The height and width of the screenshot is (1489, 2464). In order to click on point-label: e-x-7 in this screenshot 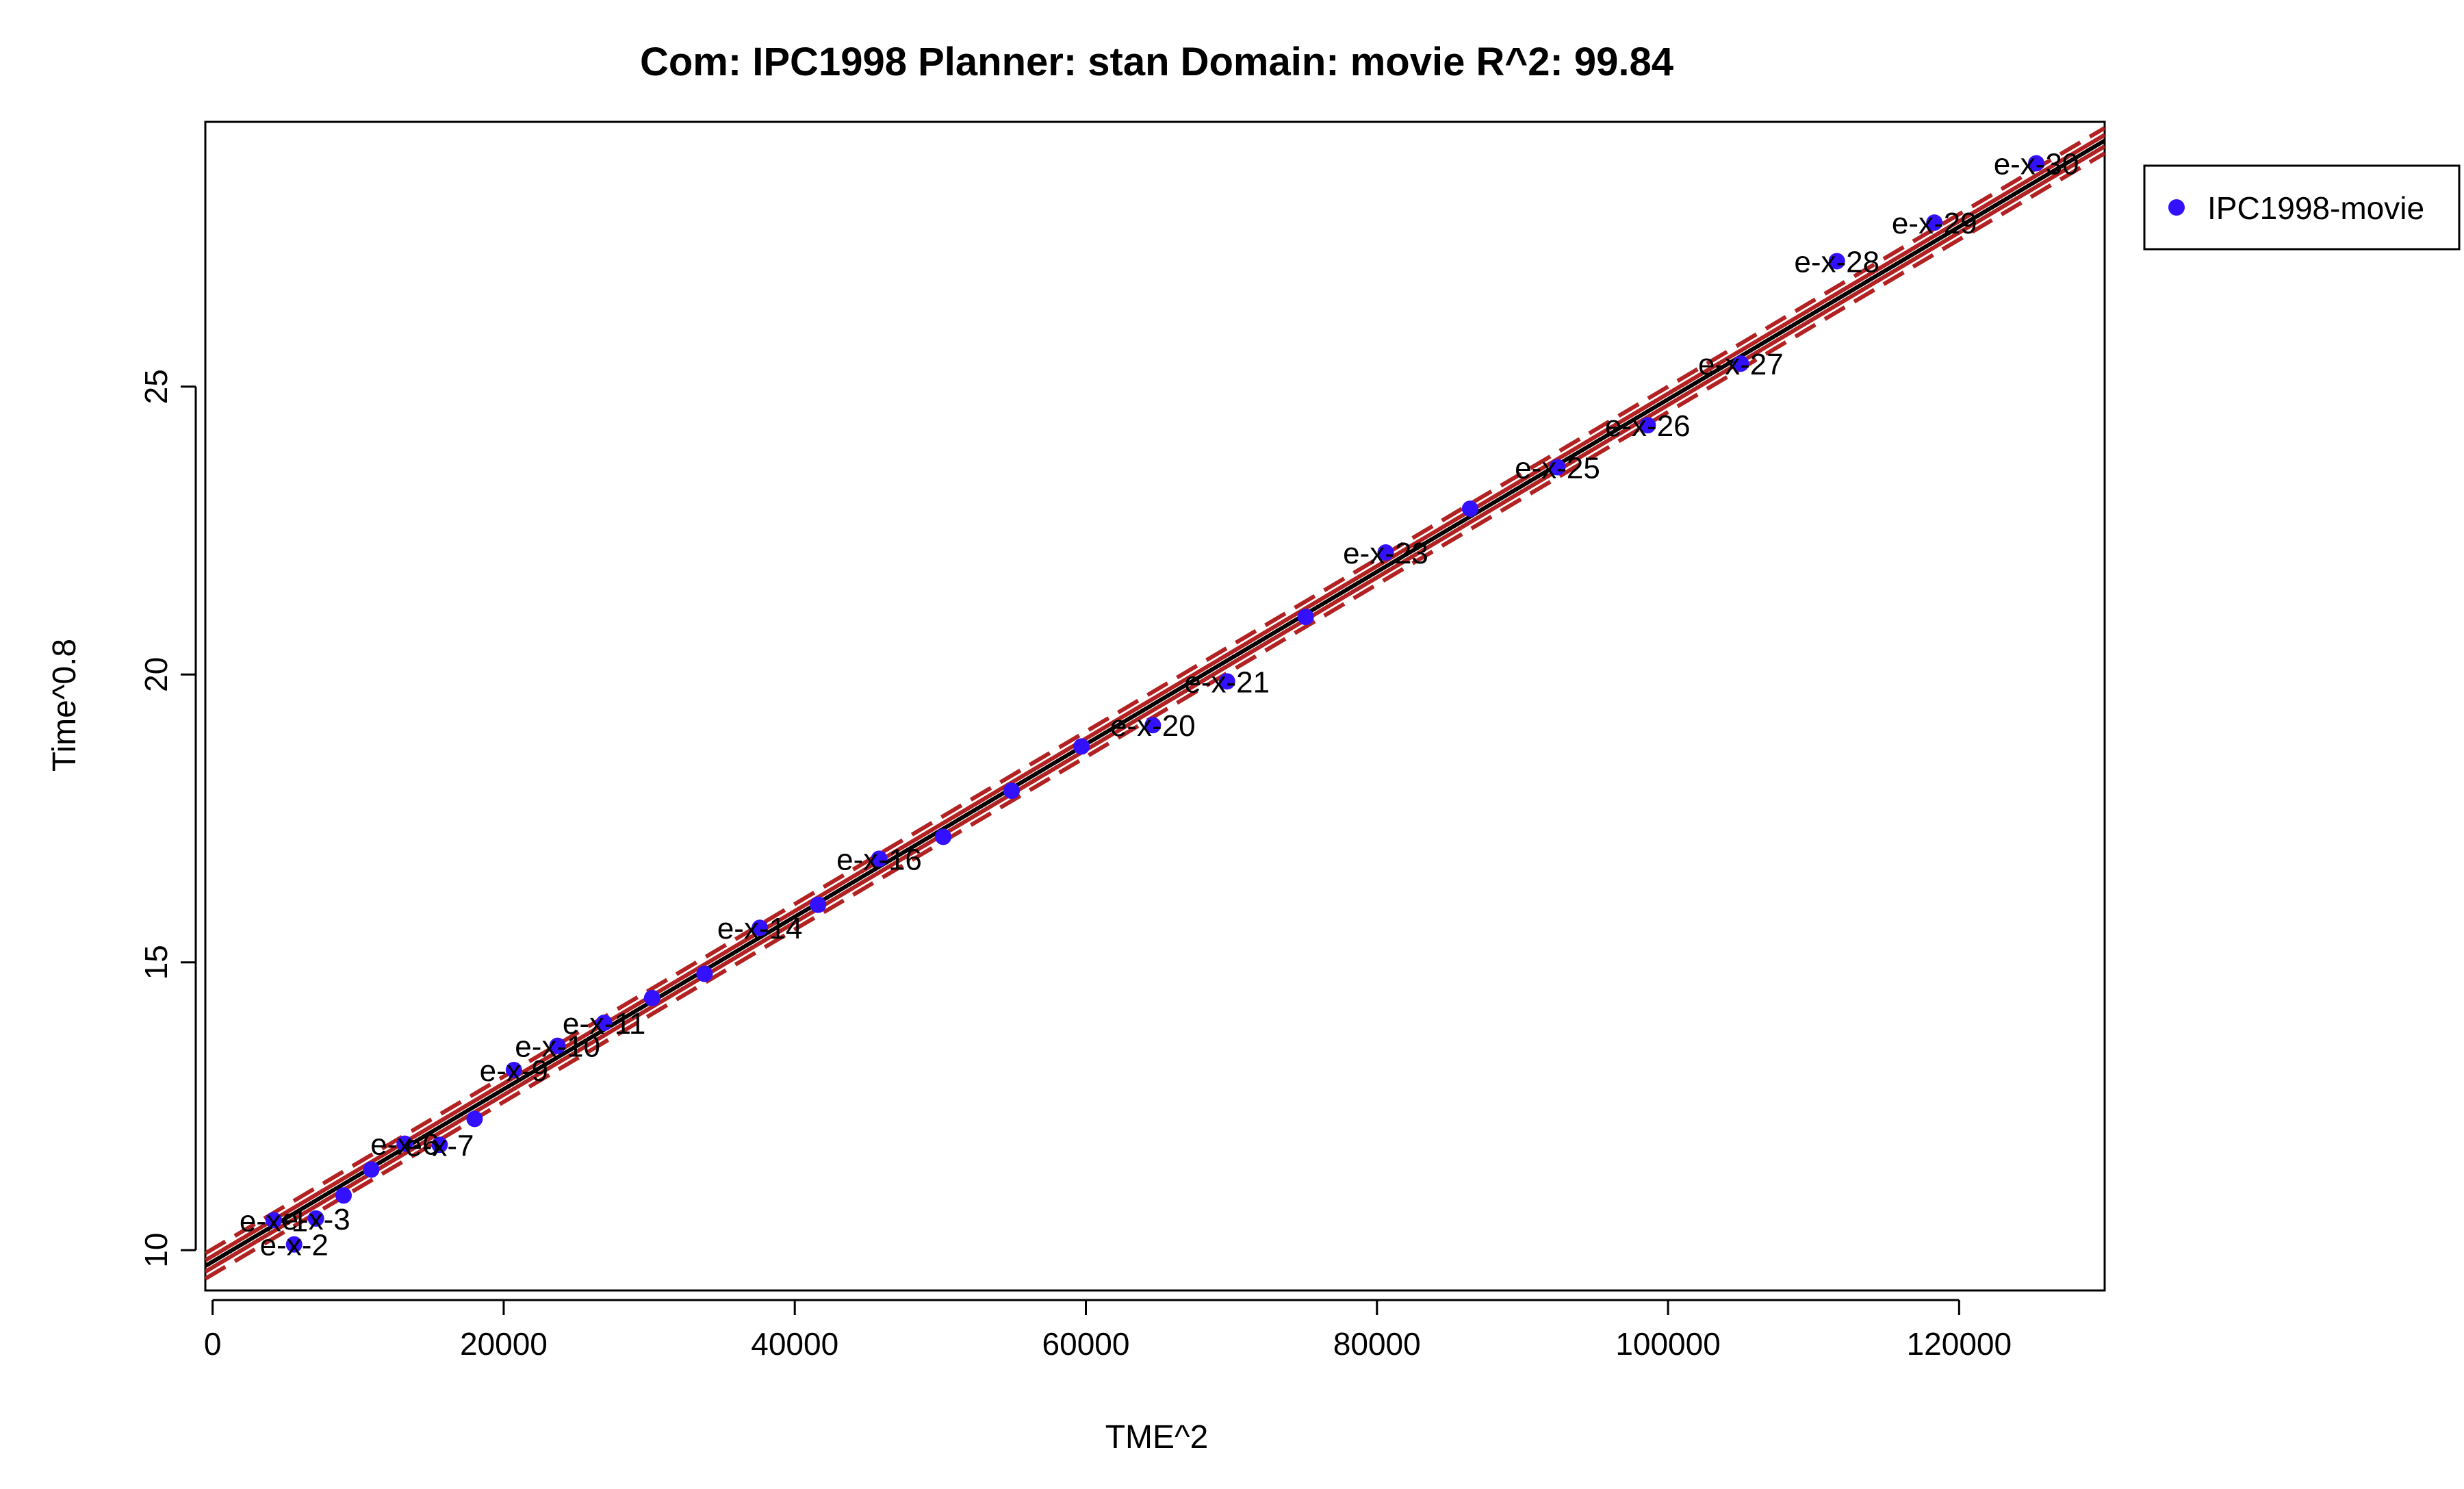, I will do `click(440, 1145)`.